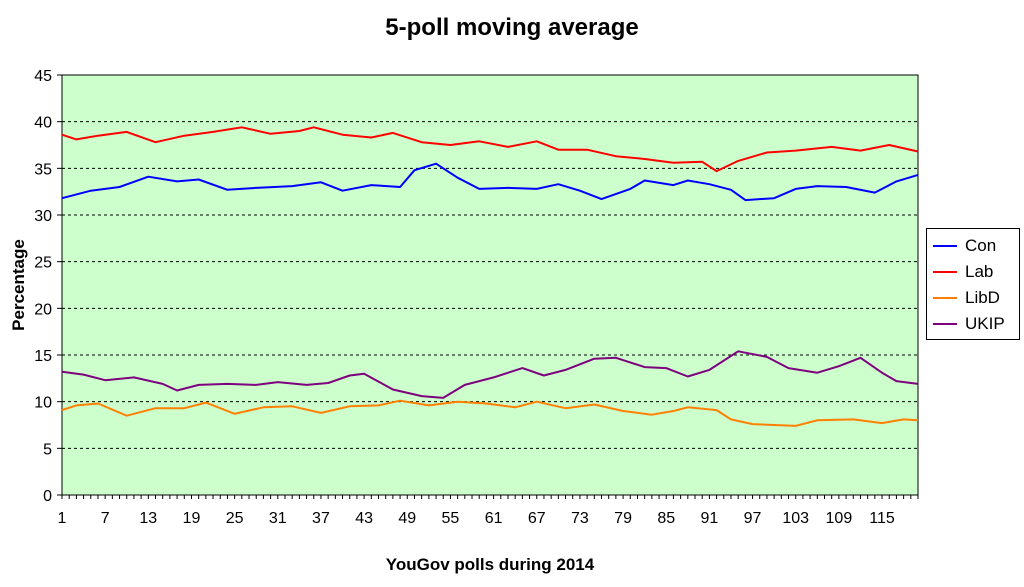  Describe the element at coordinates (43, 216) in the screenshot. I see `y-tick-label: 30` at that location.